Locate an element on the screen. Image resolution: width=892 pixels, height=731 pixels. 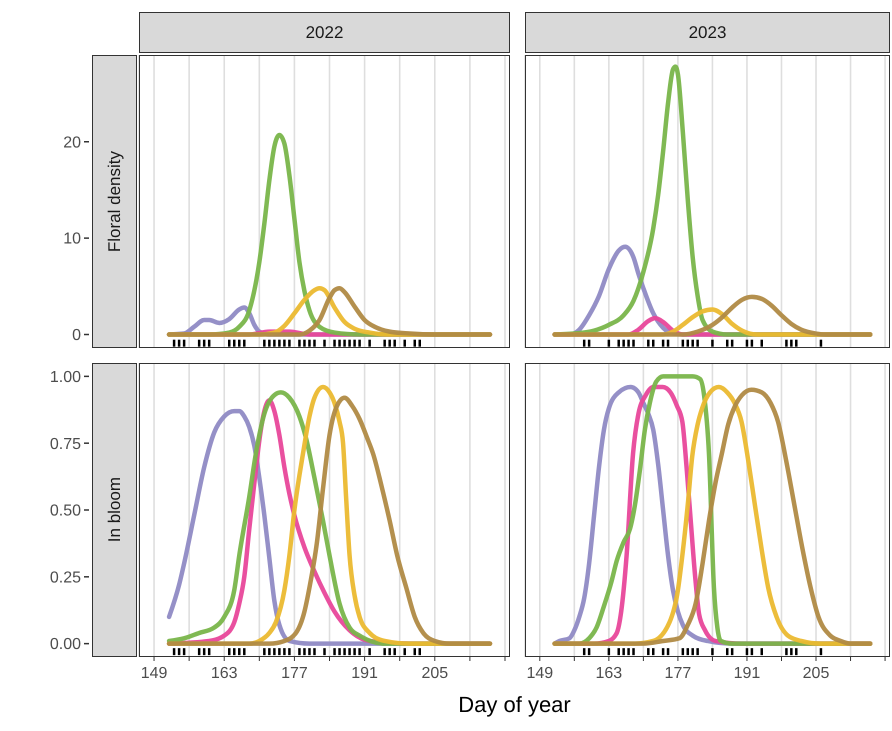
y-tick-label: 0 is located at coordinates (77, 335).